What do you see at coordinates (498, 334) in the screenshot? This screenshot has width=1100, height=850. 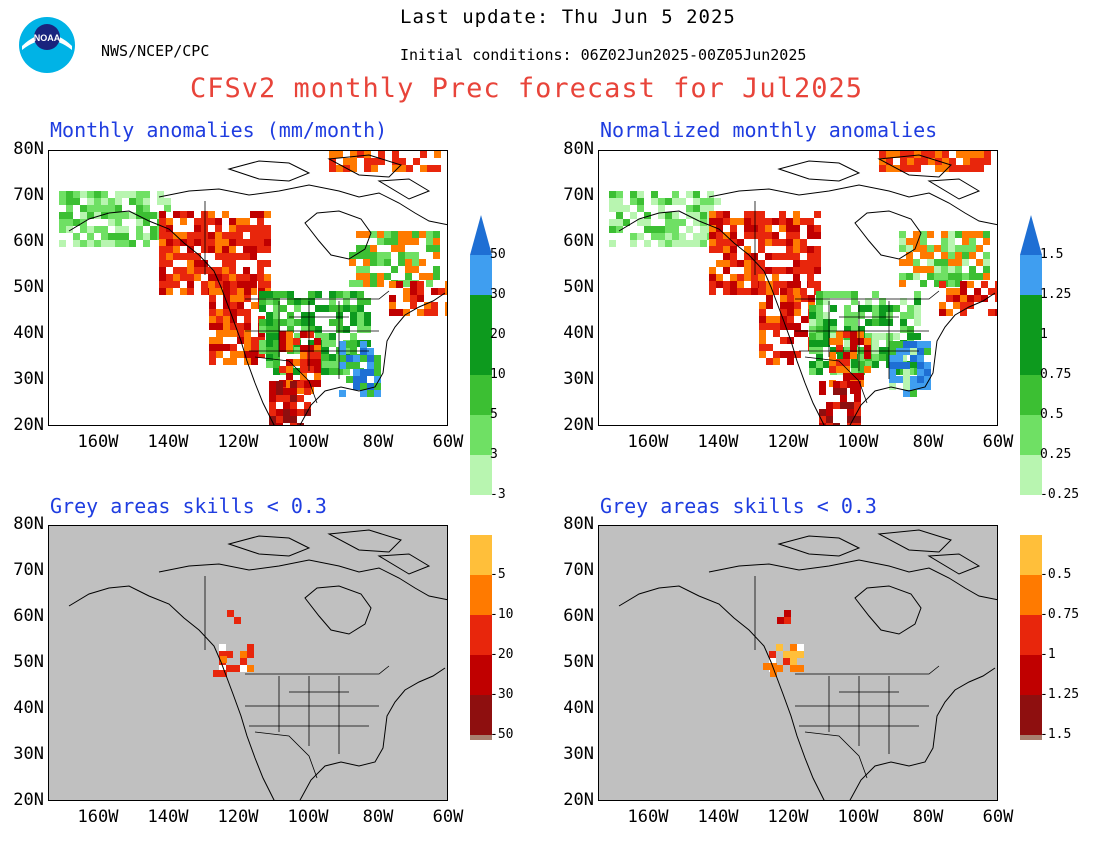 I see `colorbar-label: 20` at bounding box center [498, 334].